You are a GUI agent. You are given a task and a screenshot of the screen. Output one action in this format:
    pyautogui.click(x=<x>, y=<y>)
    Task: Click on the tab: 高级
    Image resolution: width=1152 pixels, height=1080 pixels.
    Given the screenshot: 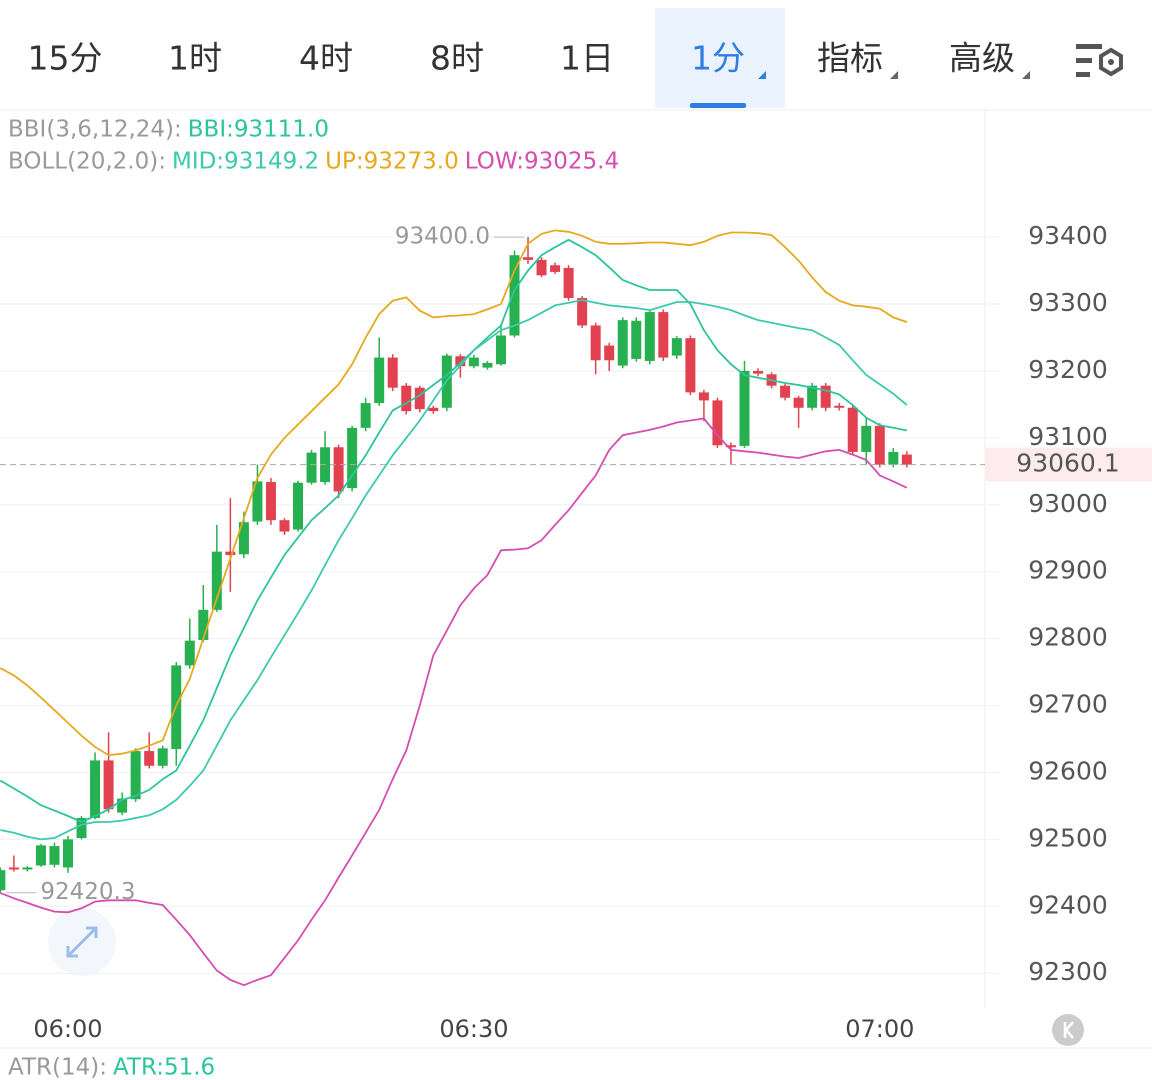 What is the action you would take?
    pyautogui.click(x=982, y=58)
    